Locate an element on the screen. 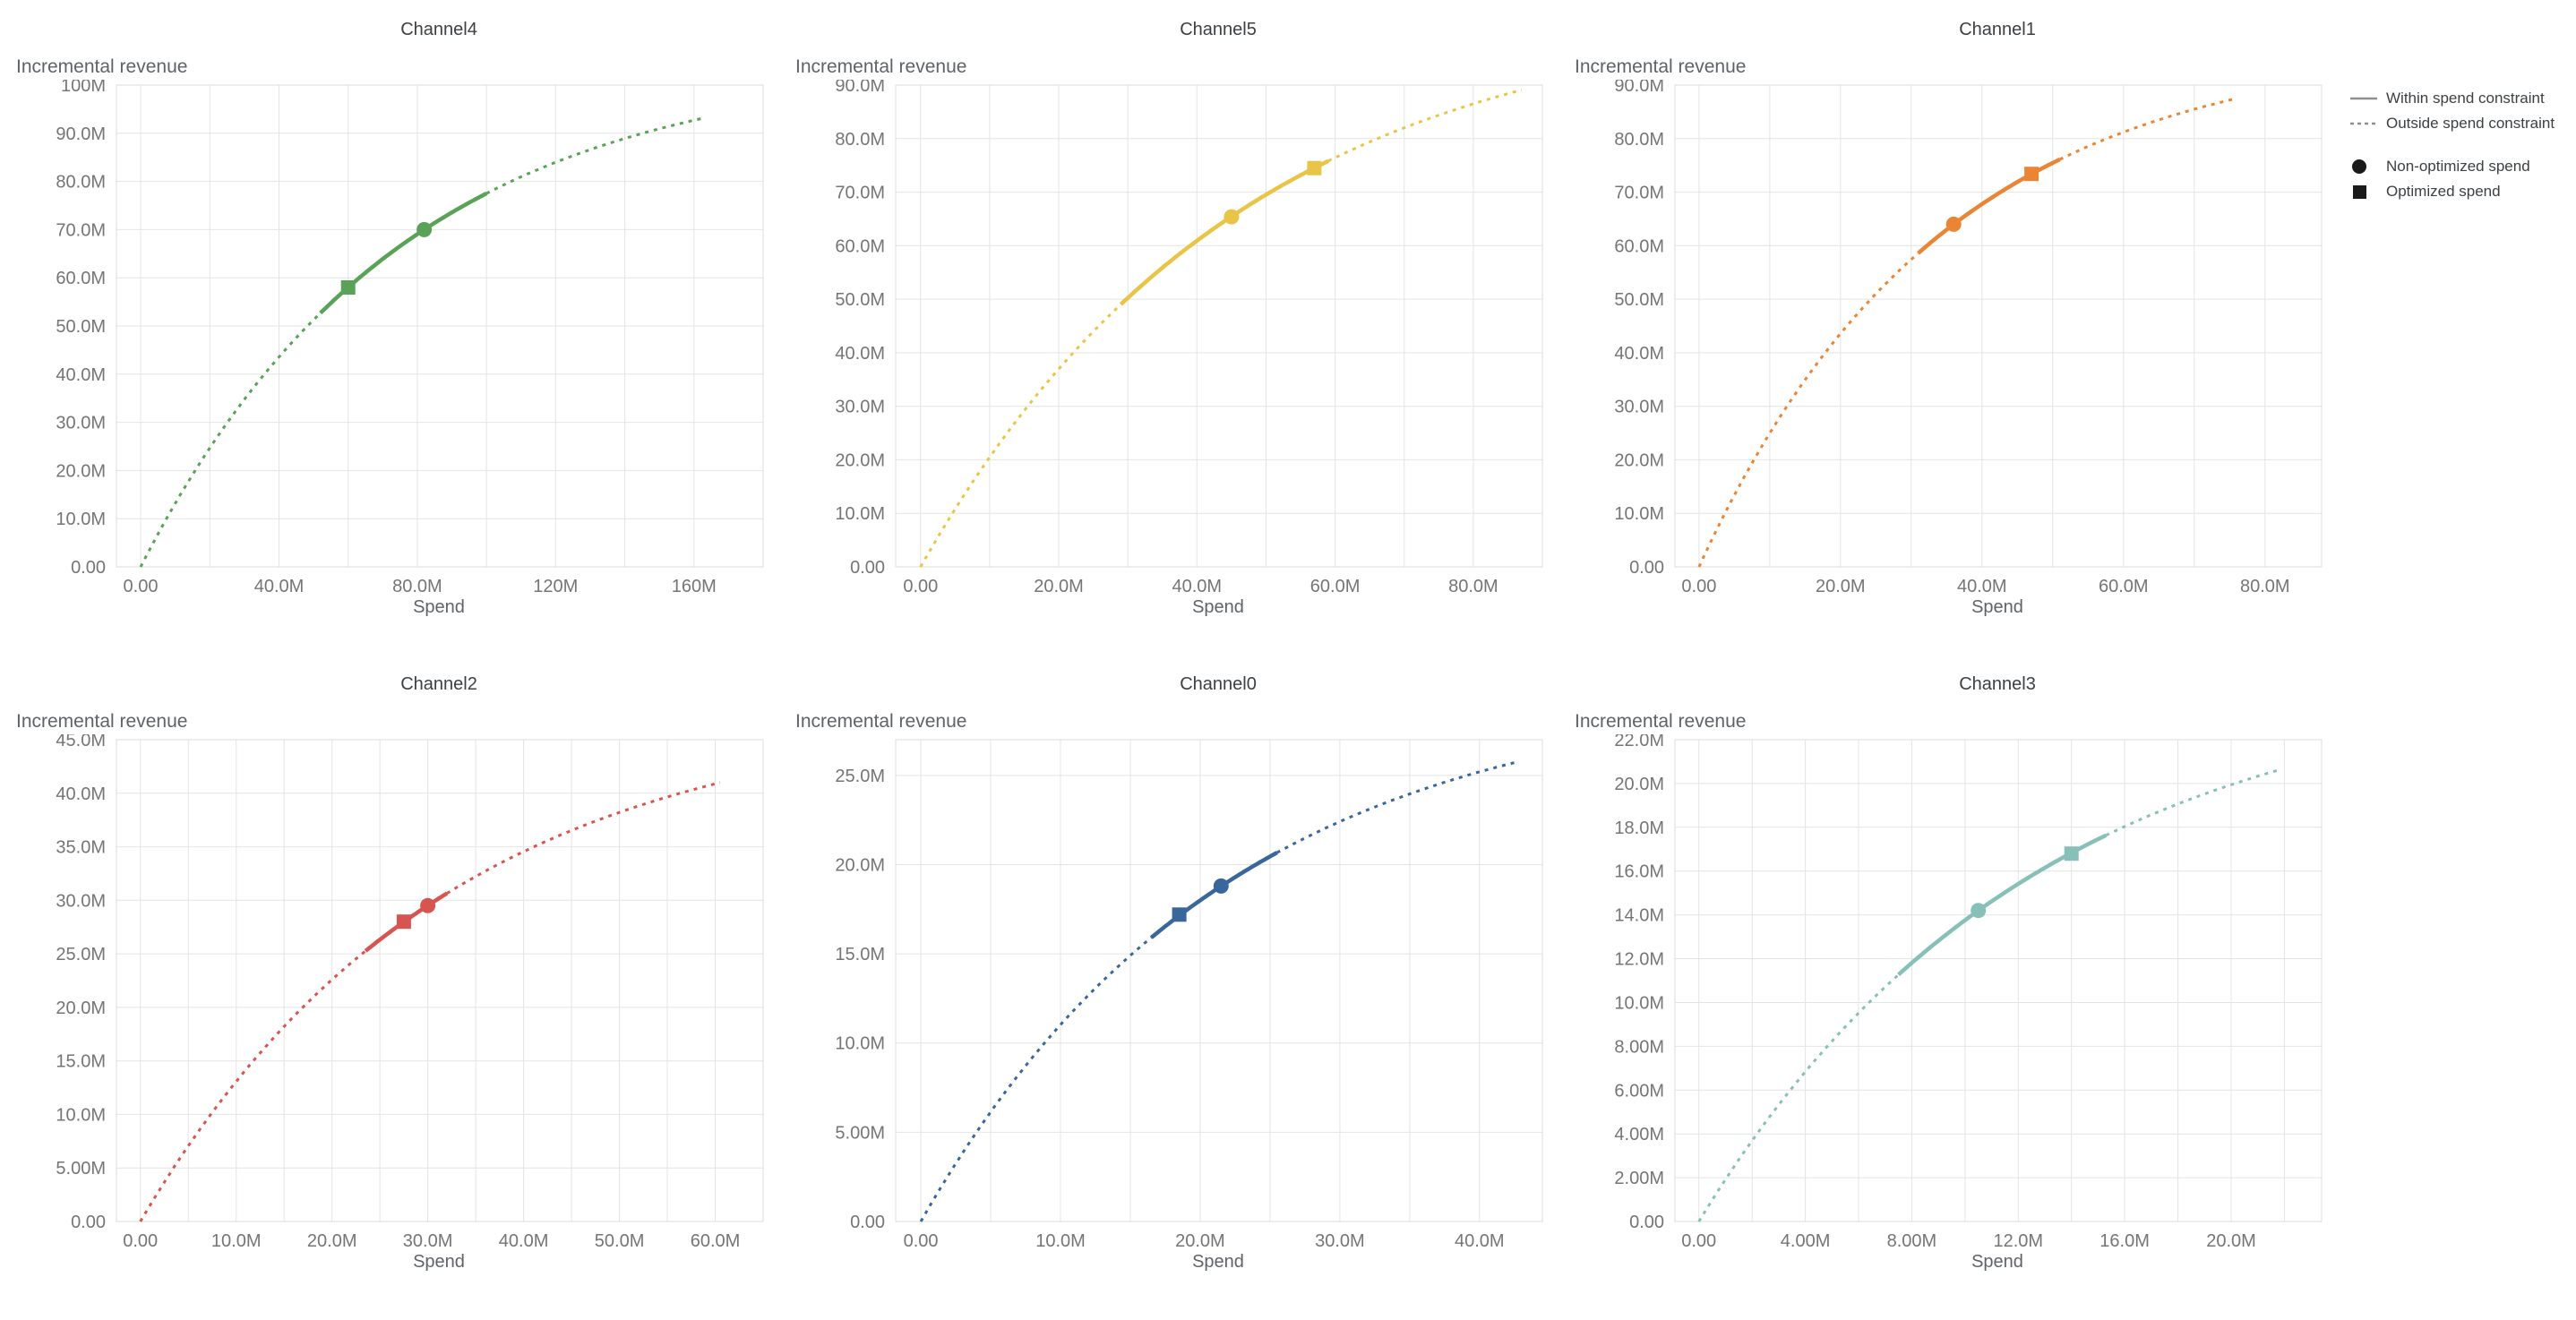 Image resolution: width=2576 pixels, height=1320 pixels. y-tick-label: 6.00M is located at coordinates (1639, 1091).